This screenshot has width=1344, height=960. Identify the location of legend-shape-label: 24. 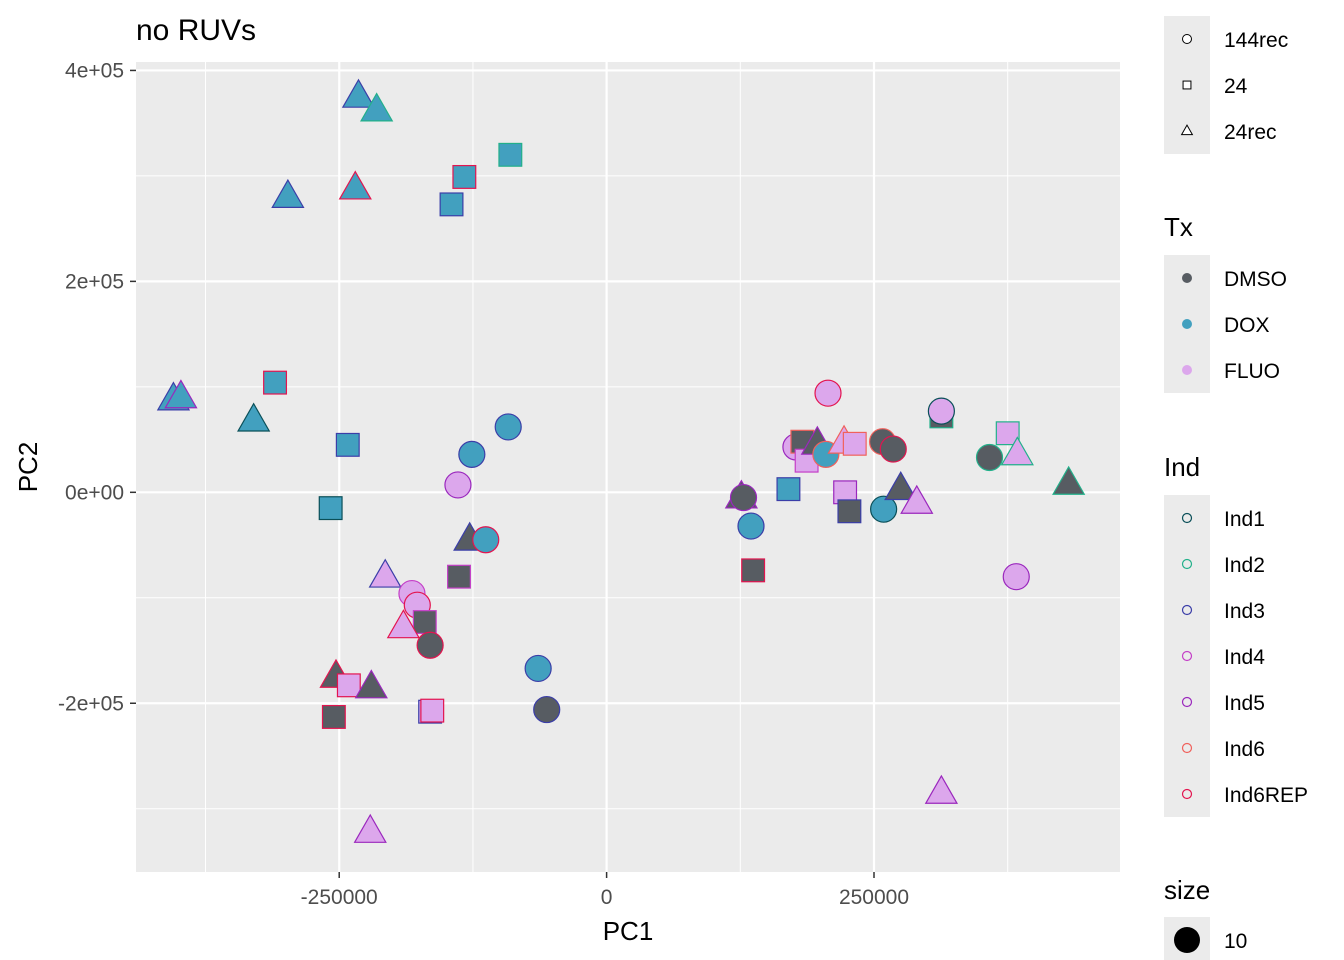
(1236, 86).